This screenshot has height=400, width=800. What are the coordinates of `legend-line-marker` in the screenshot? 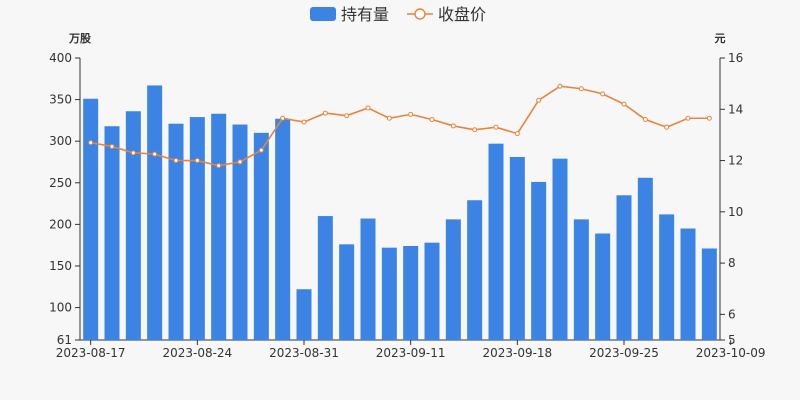 It's located at (420, 14).